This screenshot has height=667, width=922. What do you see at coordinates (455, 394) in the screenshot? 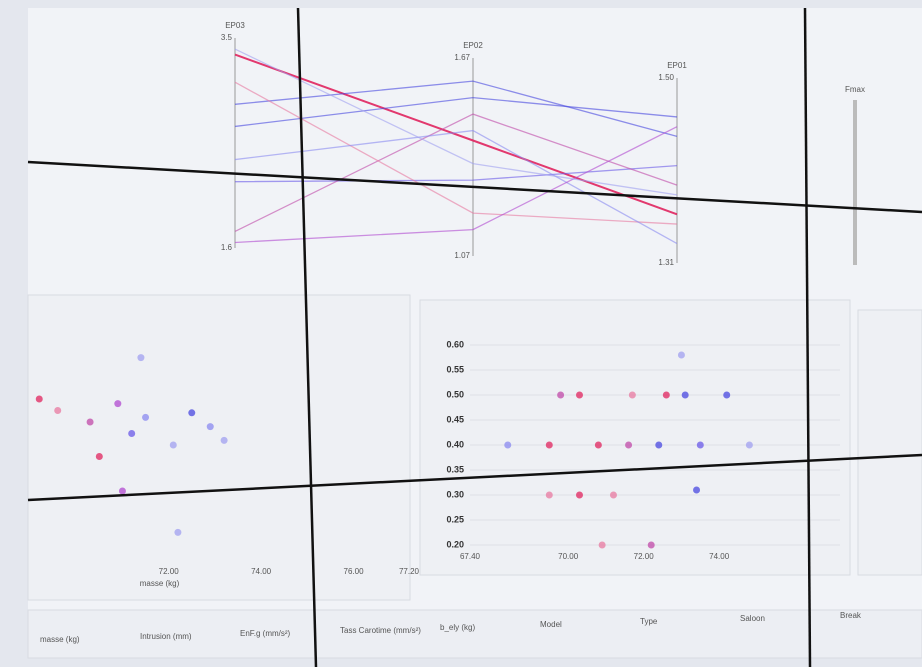
I see `y-tick-label: 0.50` at bounding box center [455, 394].